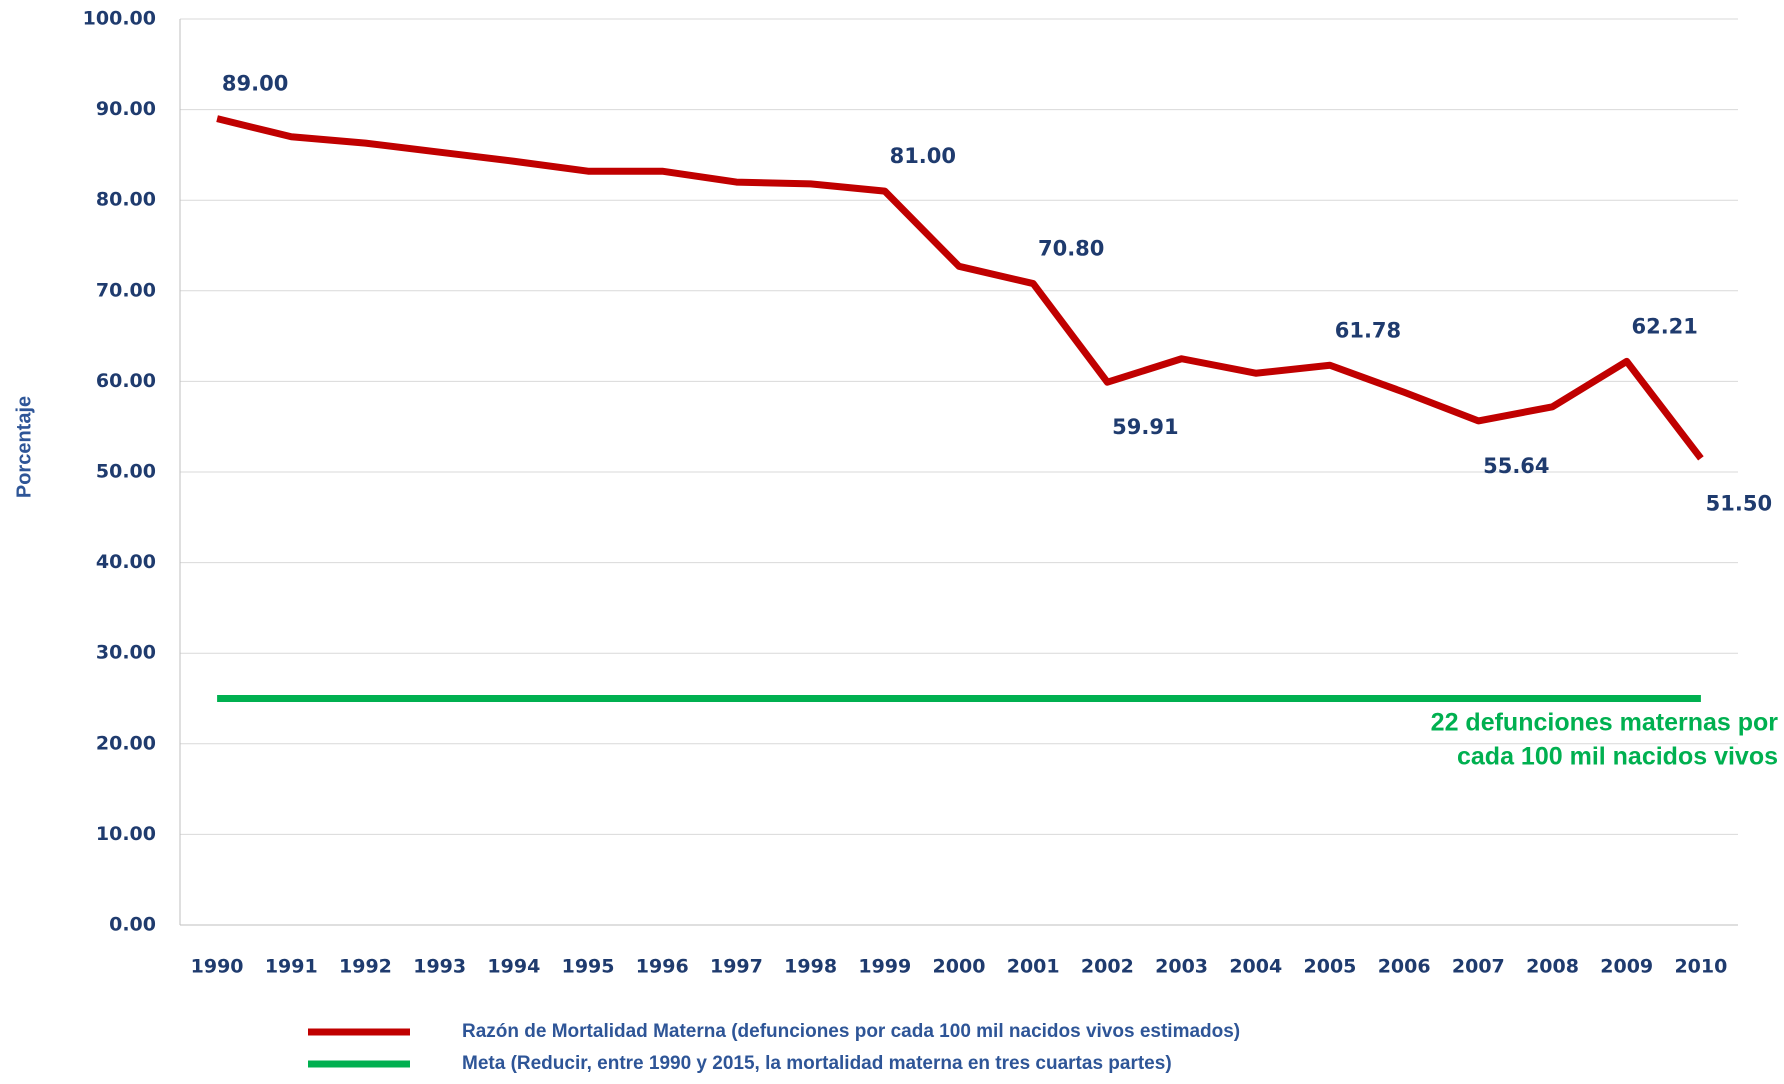 Image resolution: width=1784 pixels, height=1084 pixels. I want to click on y-tick-label: 10.00, so click(126, 834).